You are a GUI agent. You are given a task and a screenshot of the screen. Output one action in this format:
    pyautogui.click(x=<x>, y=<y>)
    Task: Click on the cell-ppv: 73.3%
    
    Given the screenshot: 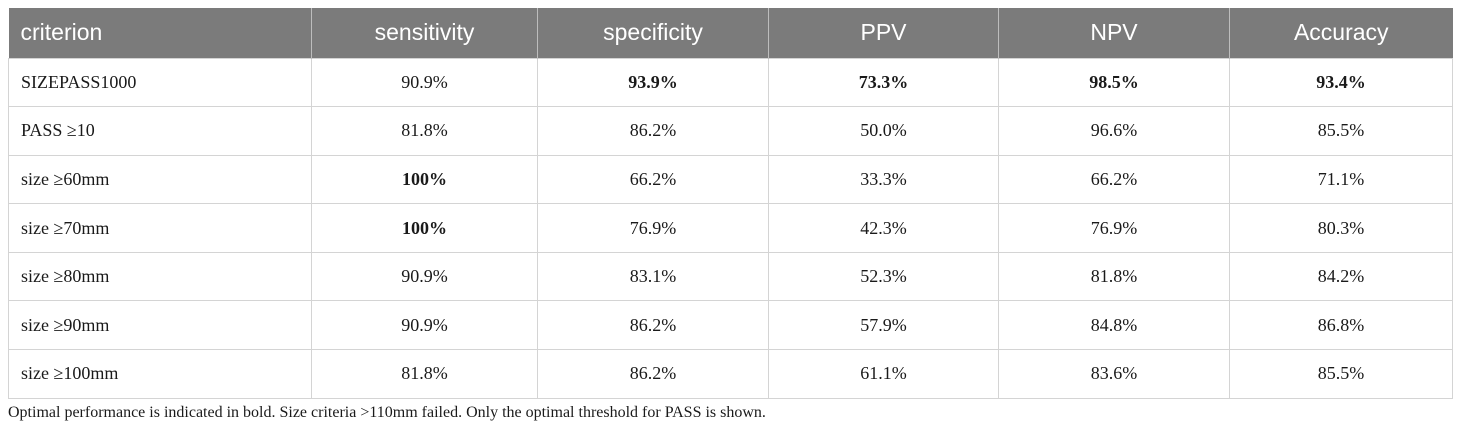 What is the action you would take?
    pyautogui.click(x=883, y=82)
    